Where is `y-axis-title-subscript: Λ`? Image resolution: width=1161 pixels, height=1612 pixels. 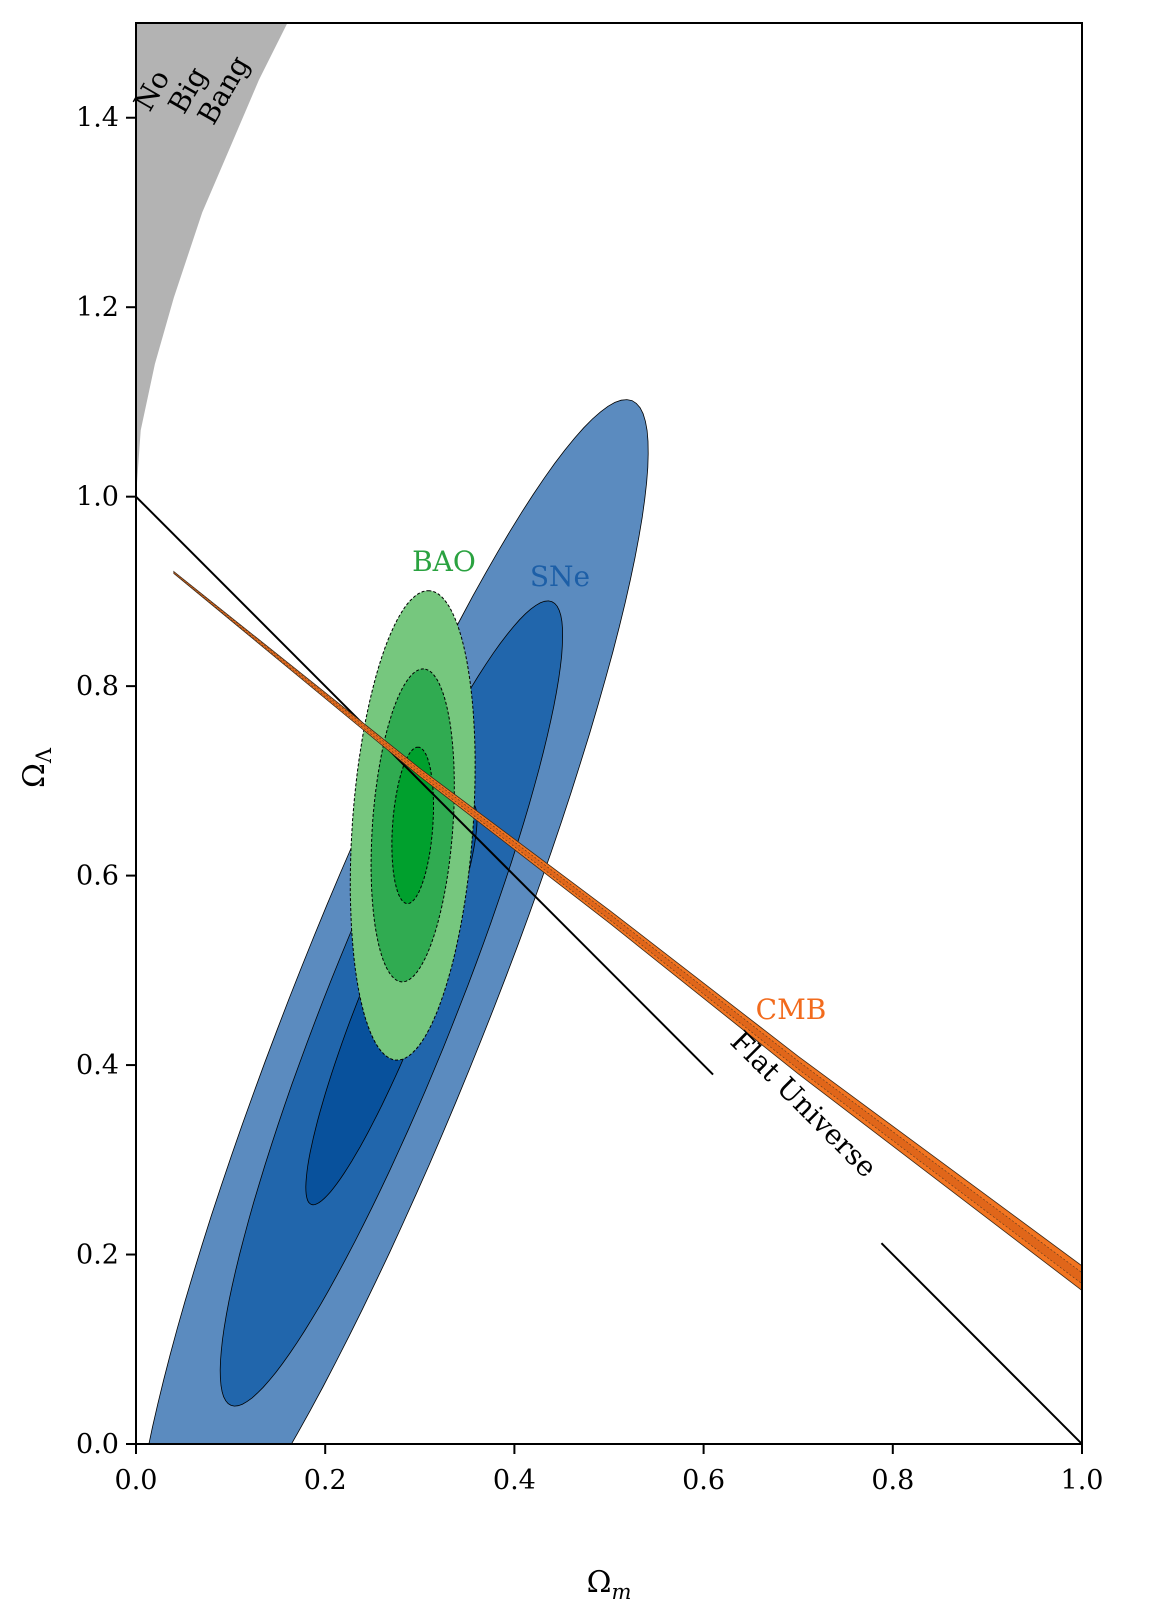 y-axis-title-subscript: Λ is located at coordinates (44, 755).